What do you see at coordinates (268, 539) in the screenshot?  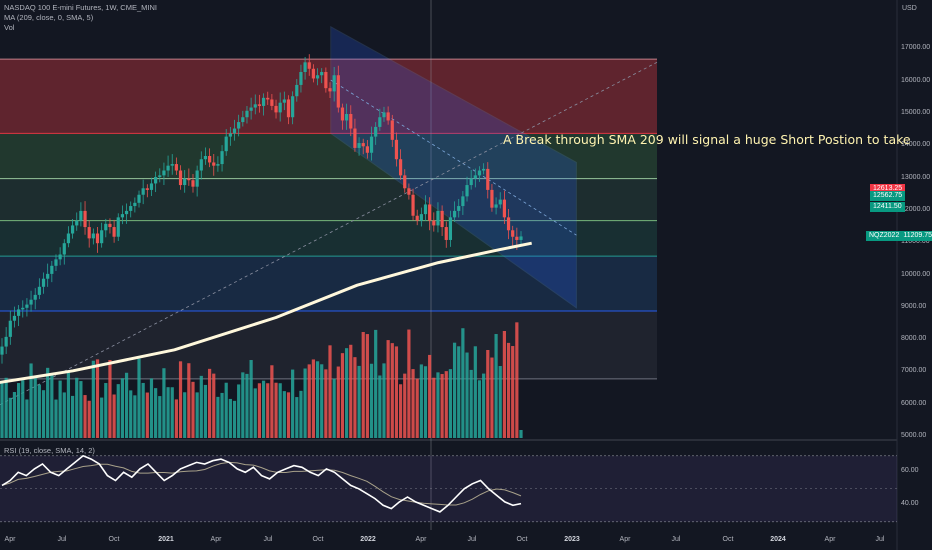 I see `time-tick-label: Jul` at bounding box center [268, 539].